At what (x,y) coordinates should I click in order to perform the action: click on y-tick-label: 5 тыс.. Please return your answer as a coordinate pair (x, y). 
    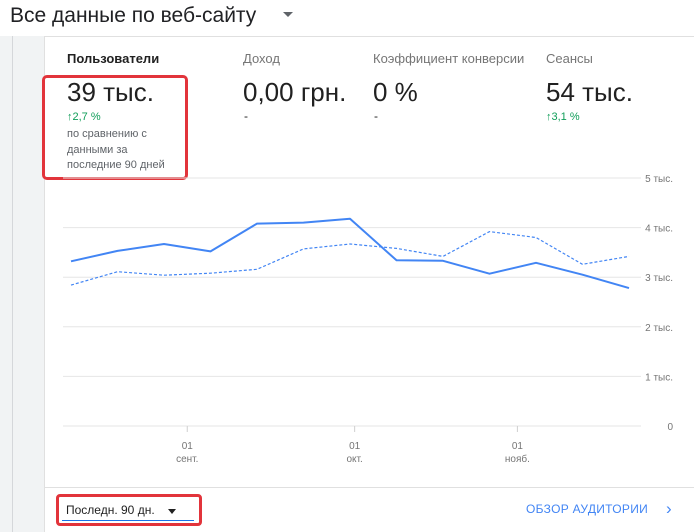
    Looking at the image, I should click on (659, 179).